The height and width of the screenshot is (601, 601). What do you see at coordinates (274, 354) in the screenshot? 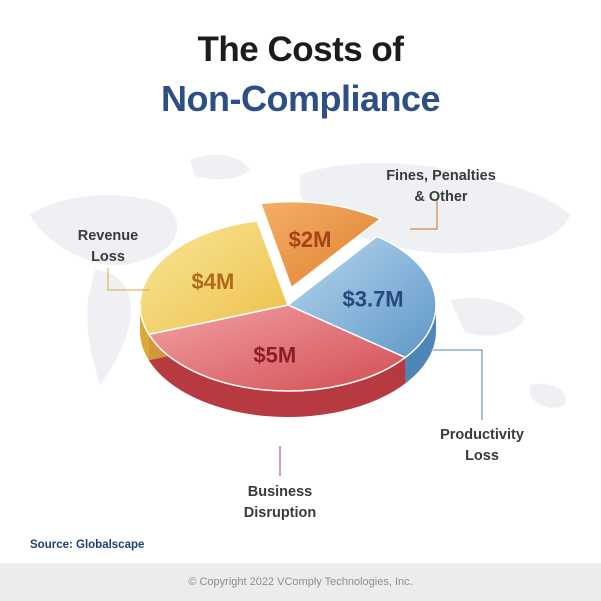
I see `value-label-business-disruption: $5M` at bounding box center [274, 354].